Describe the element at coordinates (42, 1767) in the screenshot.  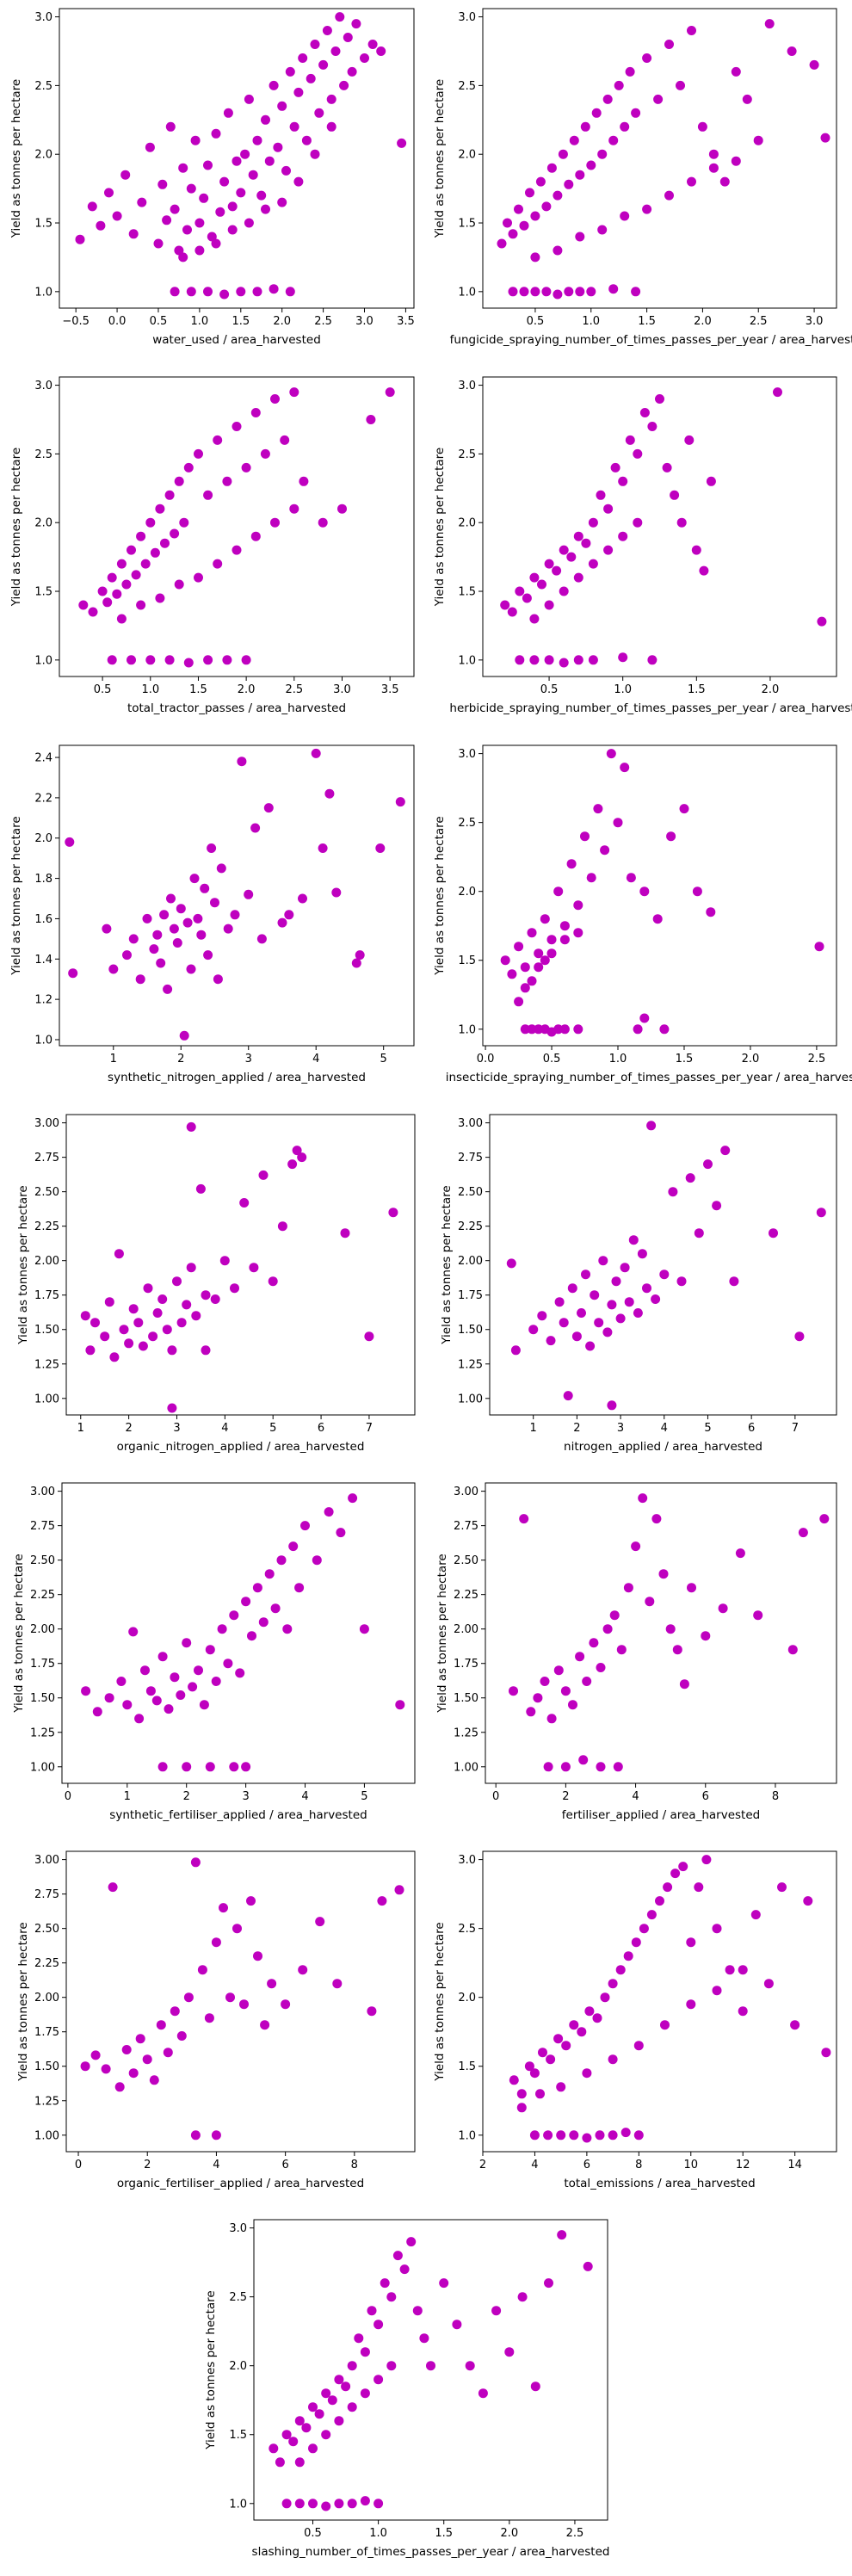
I see `y-tick-label: 1.00` at that location.